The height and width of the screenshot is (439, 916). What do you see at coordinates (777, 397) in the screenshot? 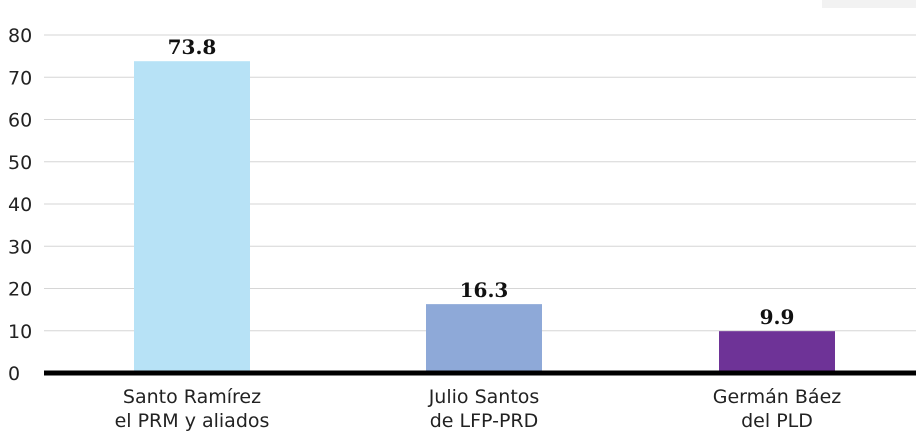
I see `x-tick-label: Germán Báez` at bounding box center [777, 397].